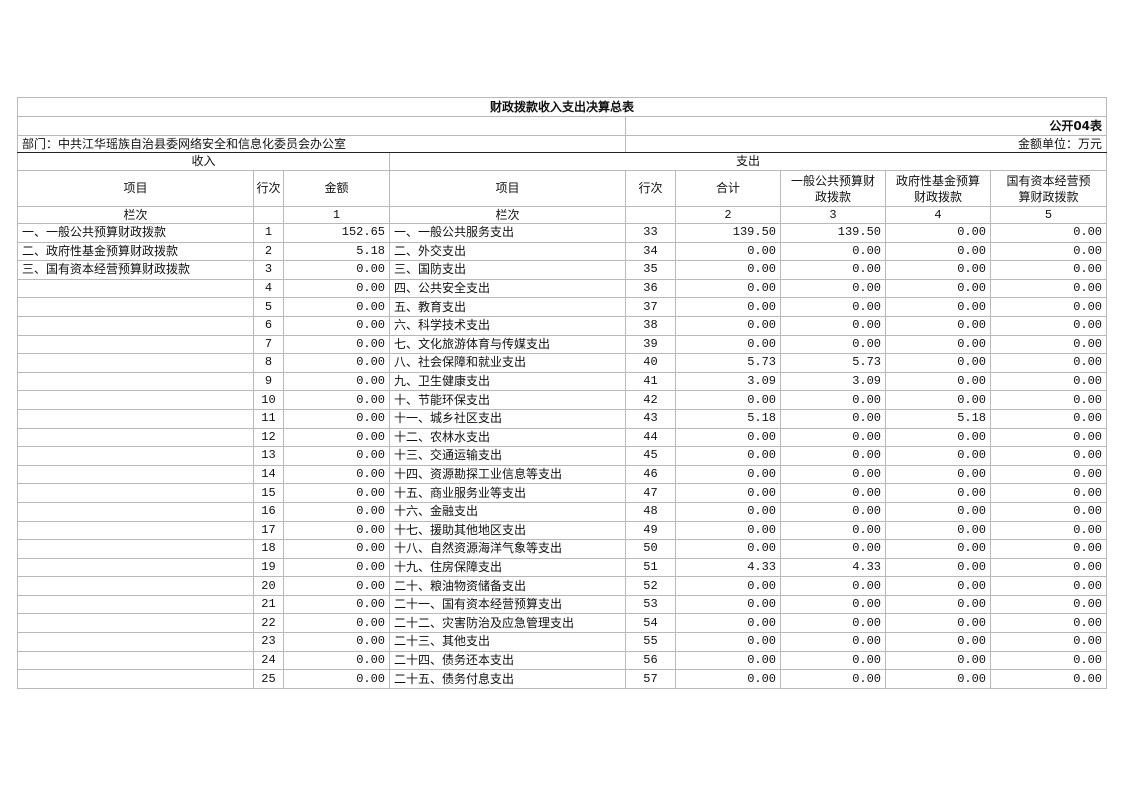  I want to click on cell-income-item: 二、政府性基金预算财政拨款, so click(135, 251).